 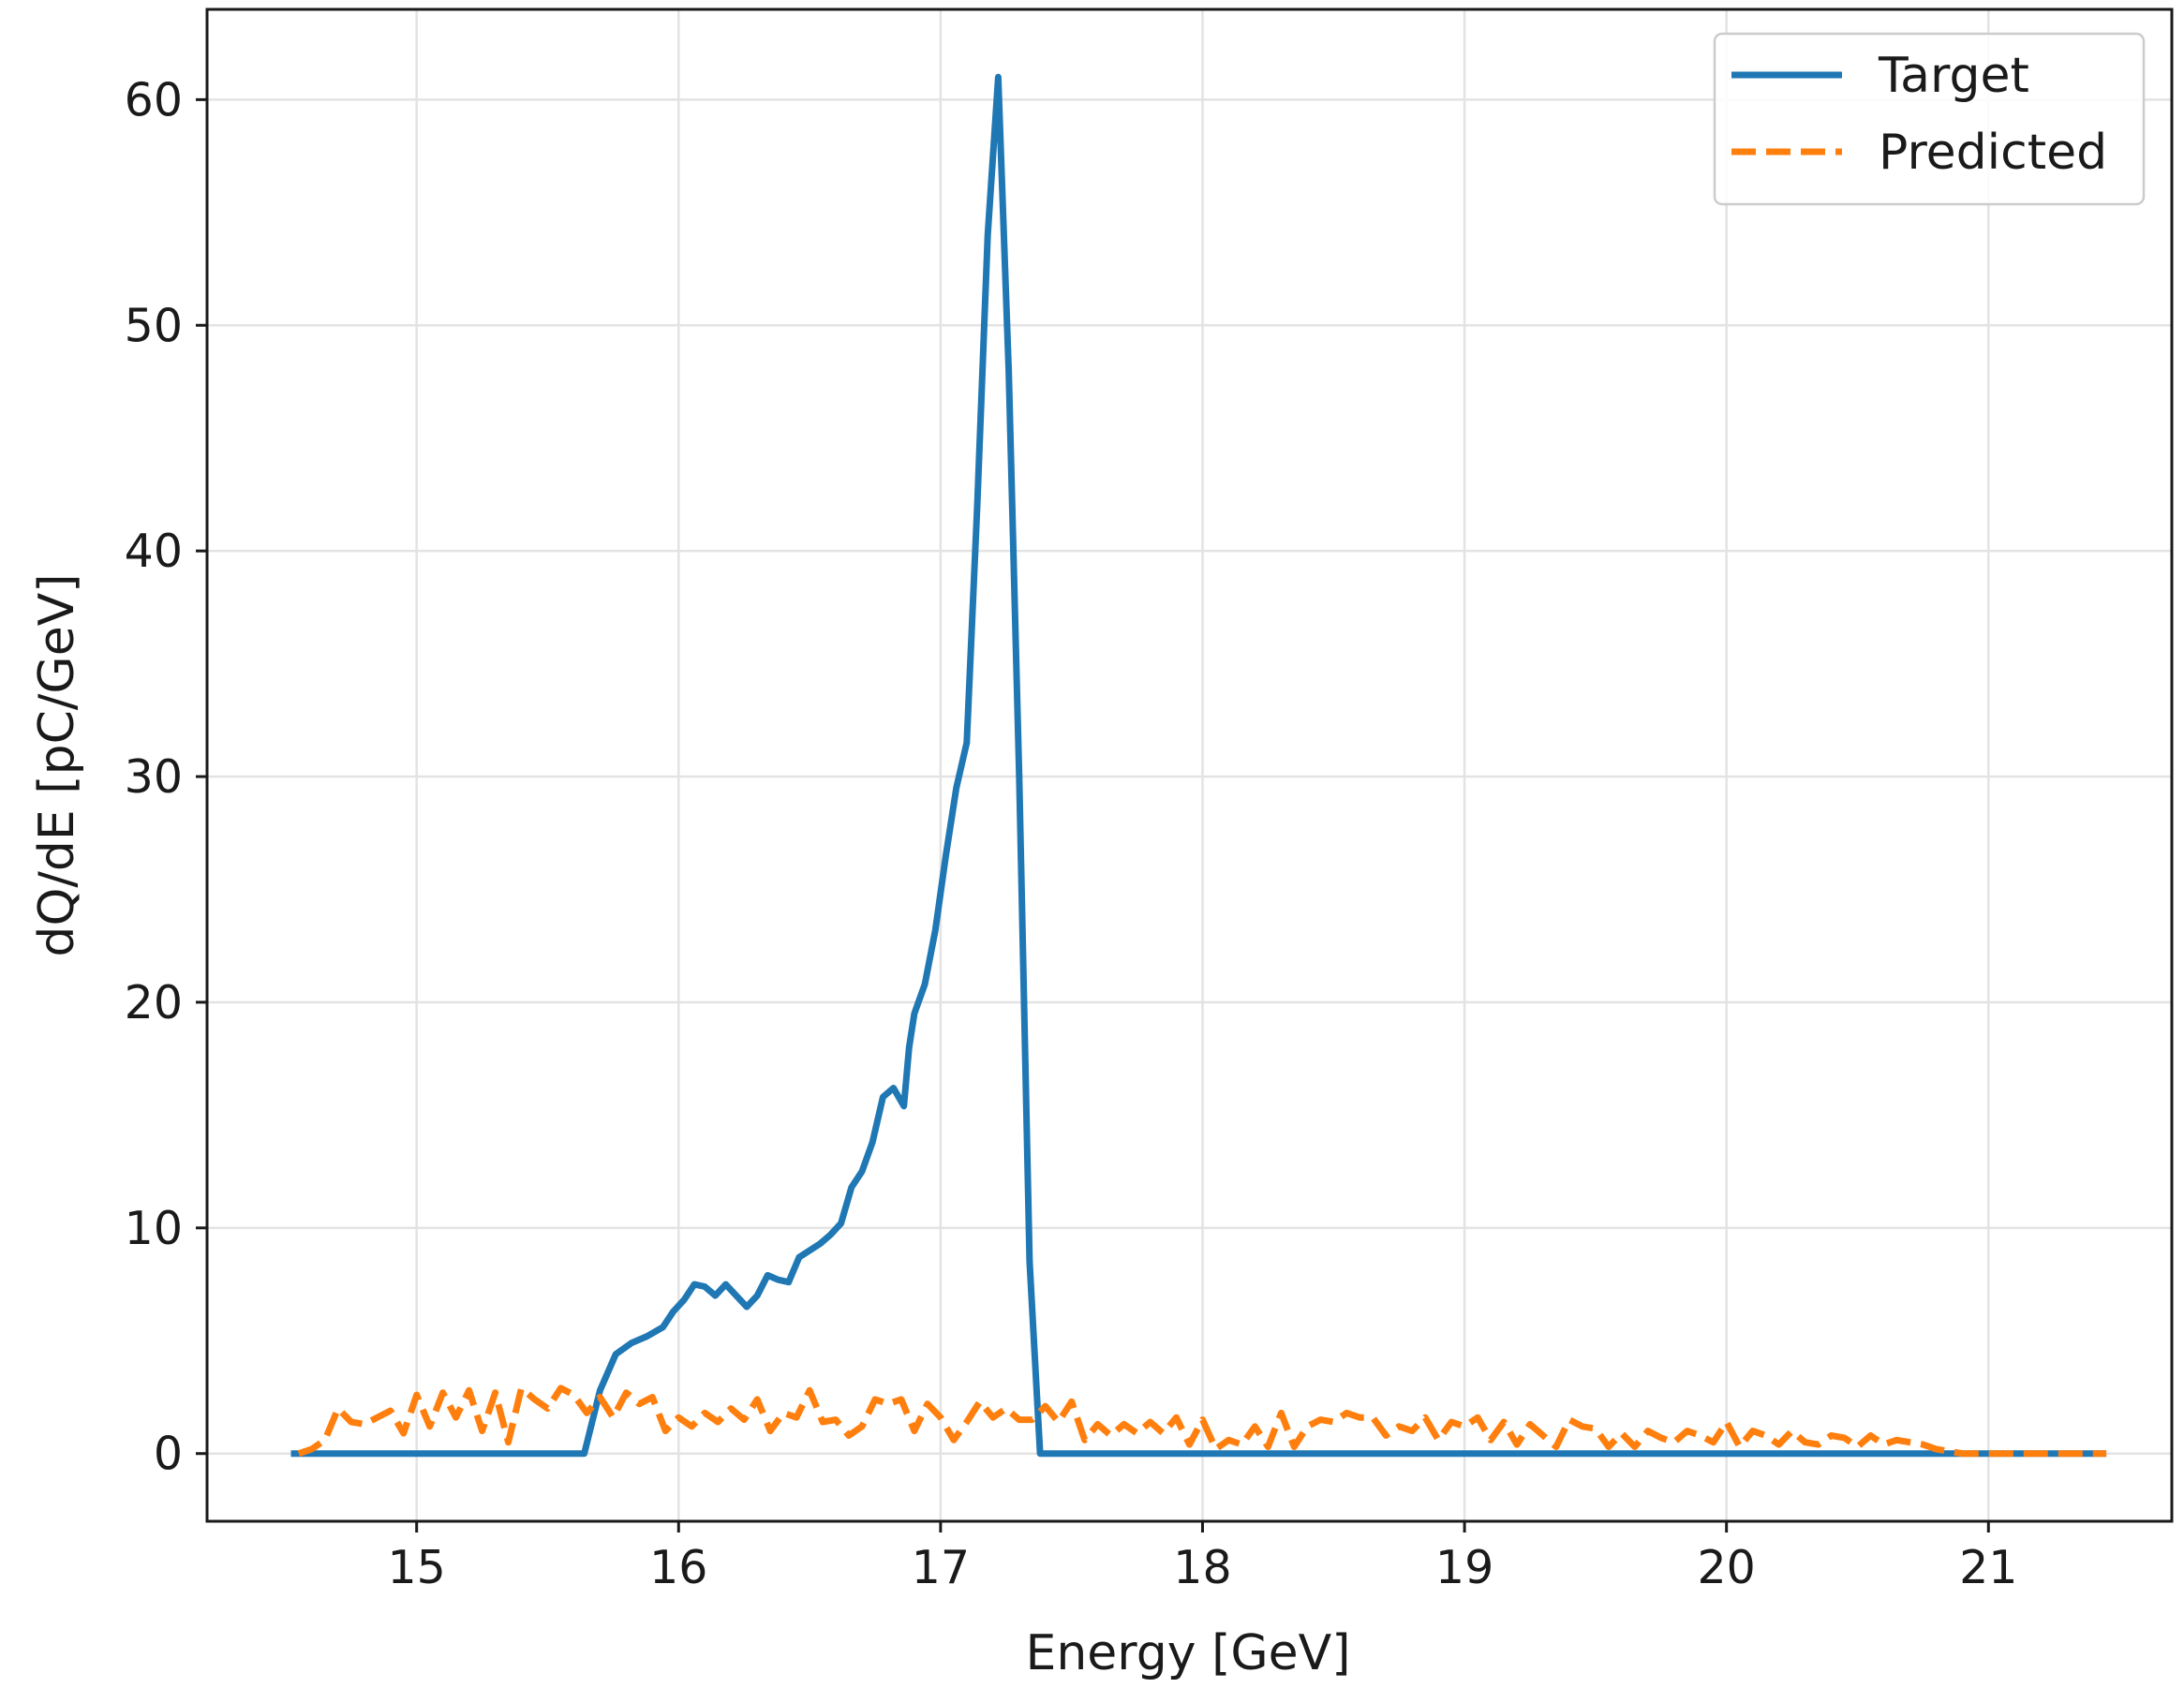 I want to click on y-tick-label: 50, so click(x=154, y=325).